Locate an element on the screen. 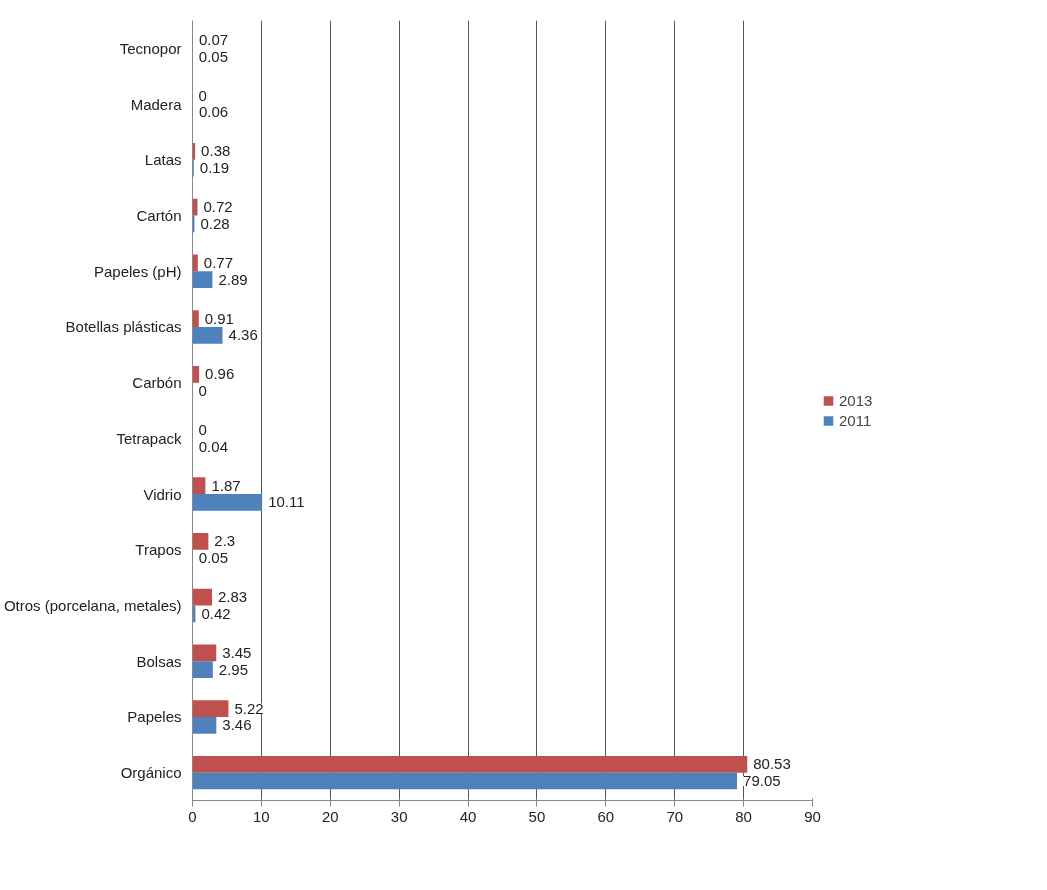 The height and width of the screenshot is (890, 1047). legend-label: 2011 is located at coordinates (855, 420).